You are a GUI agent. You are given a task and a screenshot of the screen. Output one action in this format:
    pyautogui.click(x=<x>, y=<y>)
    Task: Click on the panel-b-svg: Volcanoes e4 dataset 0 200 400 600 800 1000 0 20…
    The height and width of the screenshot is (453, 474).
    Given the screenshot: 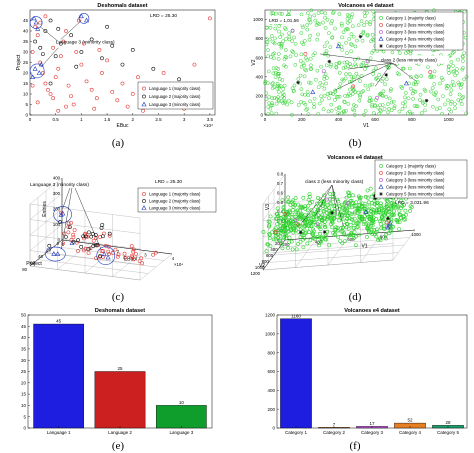 What is the action you would take?
    pyautogui.click(x=360, y=66)
    